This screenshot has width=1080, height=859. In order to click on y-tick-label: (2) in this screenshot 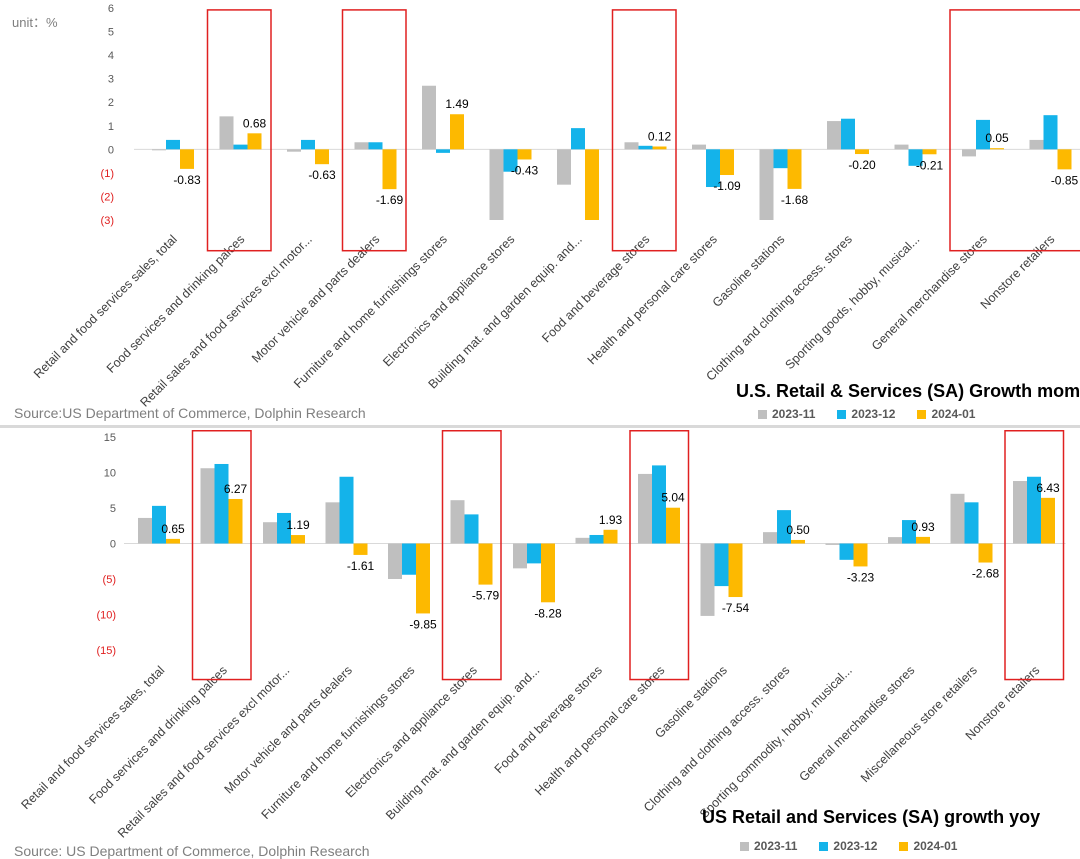, I will do `click(107, 197)`.